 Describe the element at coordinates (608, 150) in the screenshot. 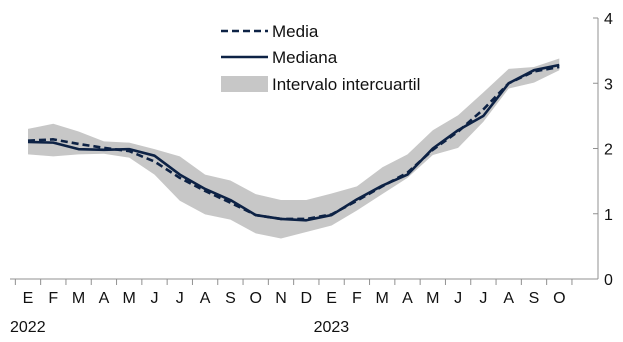

I see `y-tick-label: 2` at that location.